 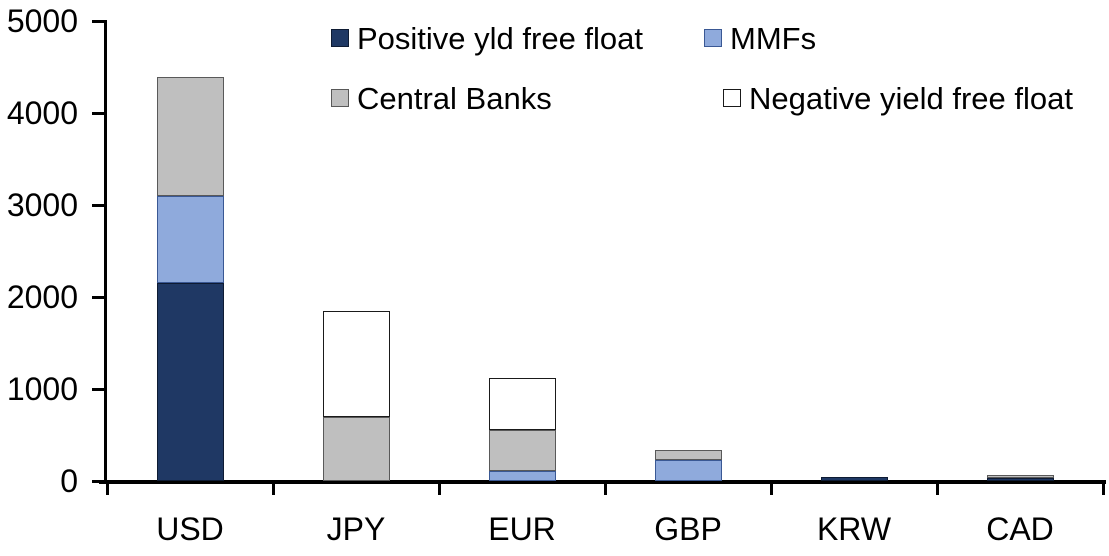 What do you see at coordinates (898, 98) in the screenshot?
I see `legend-item: Negative yield free float` at bounding box center [898, 98].